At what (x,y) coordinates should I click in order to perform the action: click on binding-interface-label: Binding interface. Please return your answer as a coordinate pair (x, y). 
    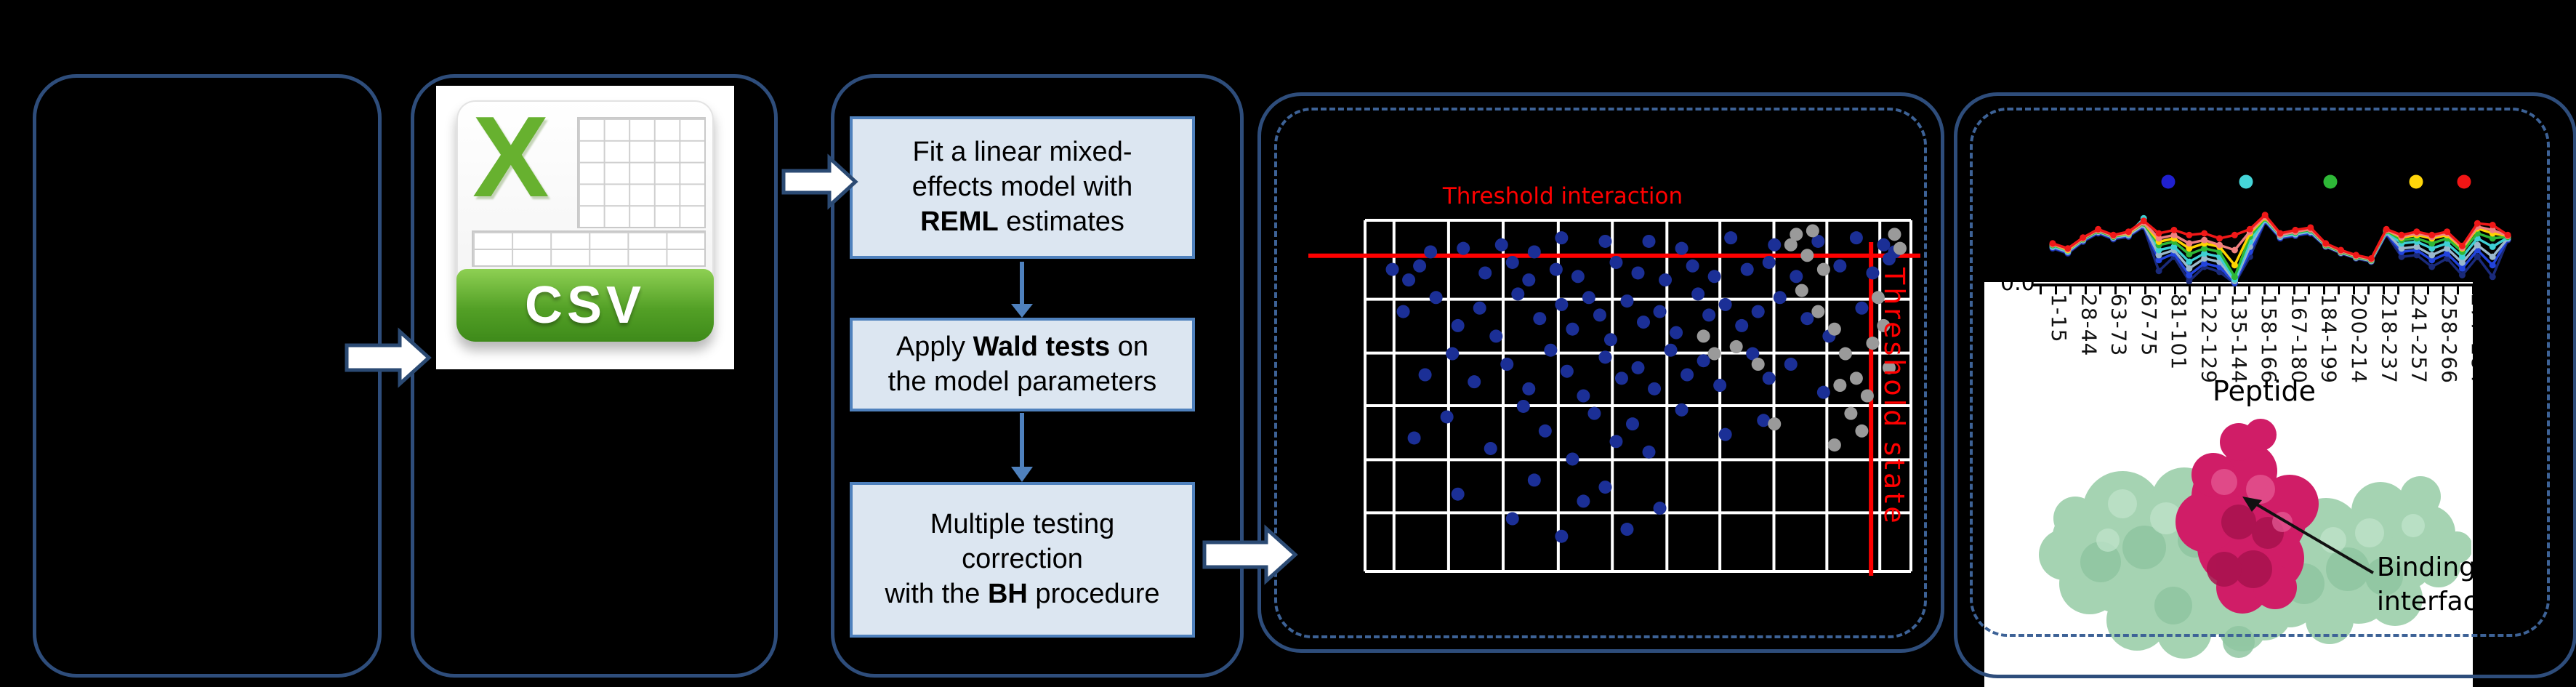
    Looking at the image, I should click on (2425, 584).